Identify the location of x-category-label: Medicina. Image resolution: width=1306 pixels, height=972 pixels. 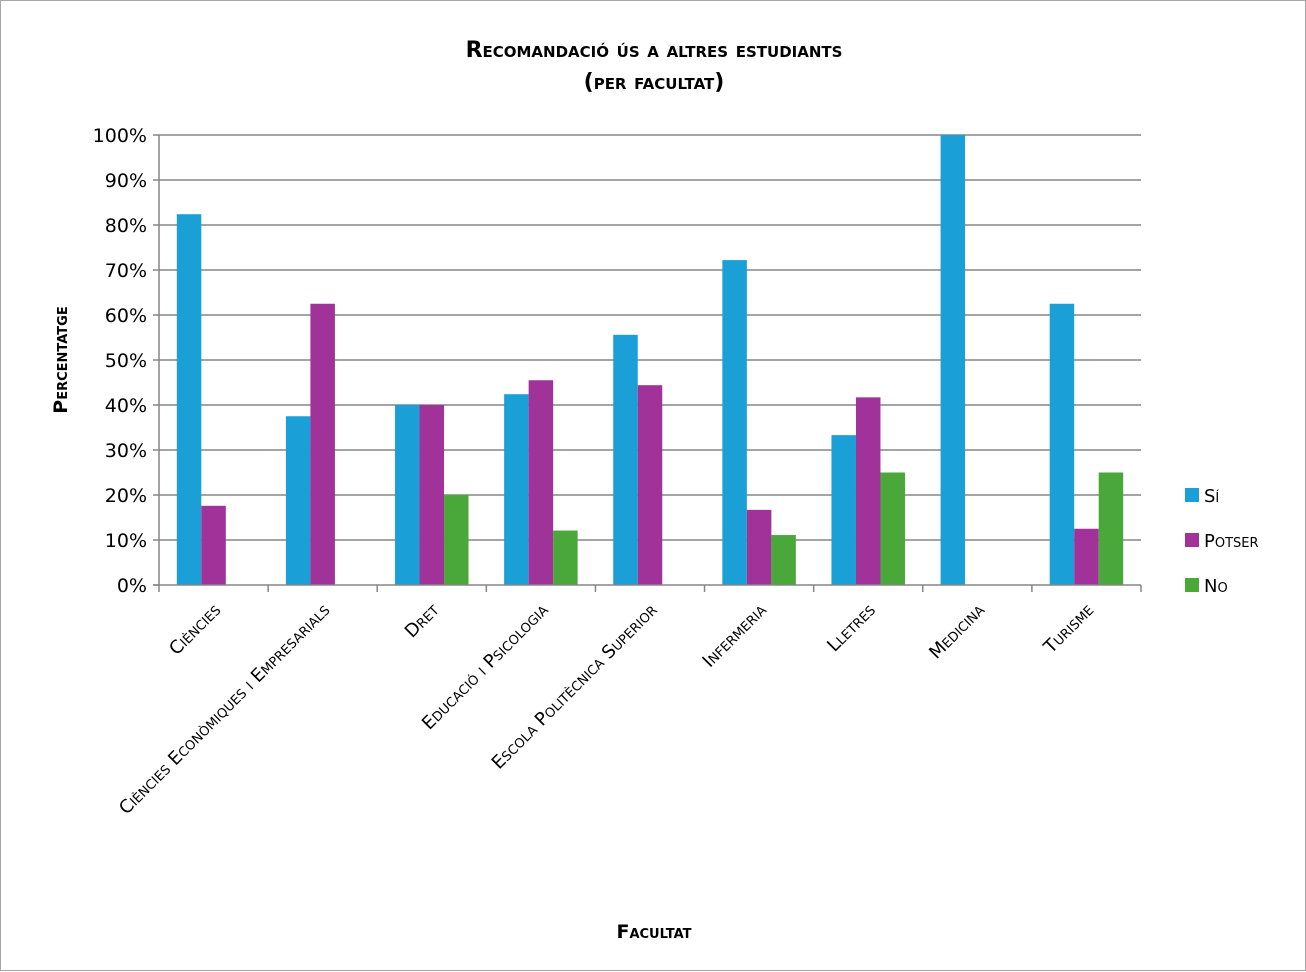
(957, 632).